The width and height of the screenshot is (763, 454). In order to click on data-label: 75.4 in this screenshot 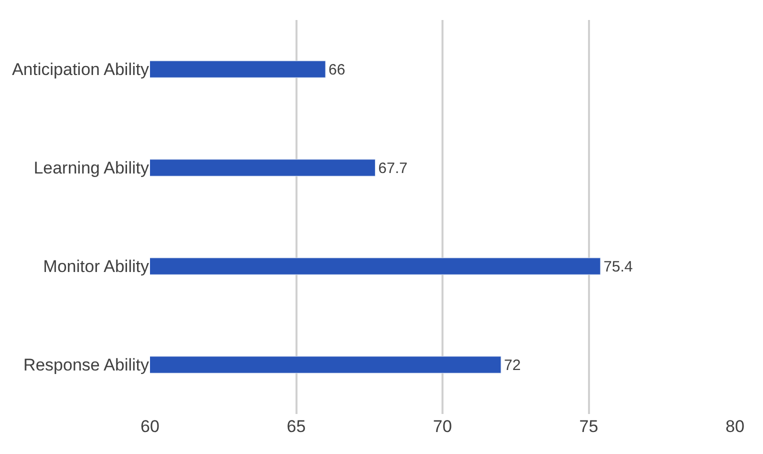, I will do `click(618, 267)`.